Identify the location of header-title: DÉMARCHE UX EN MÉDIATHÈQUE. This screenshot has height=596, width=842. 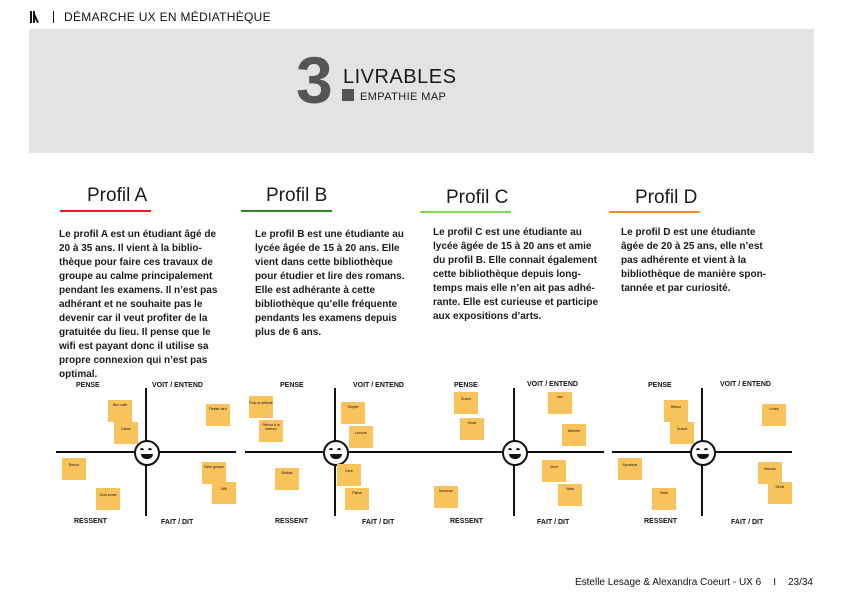
(167, 17).